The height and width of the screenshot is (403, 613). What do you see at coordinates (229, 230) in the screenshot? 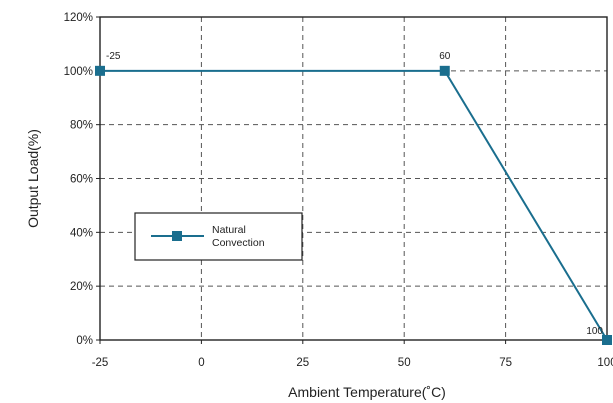
I see `legend-label: Natural` at bounding box center [229, 230].